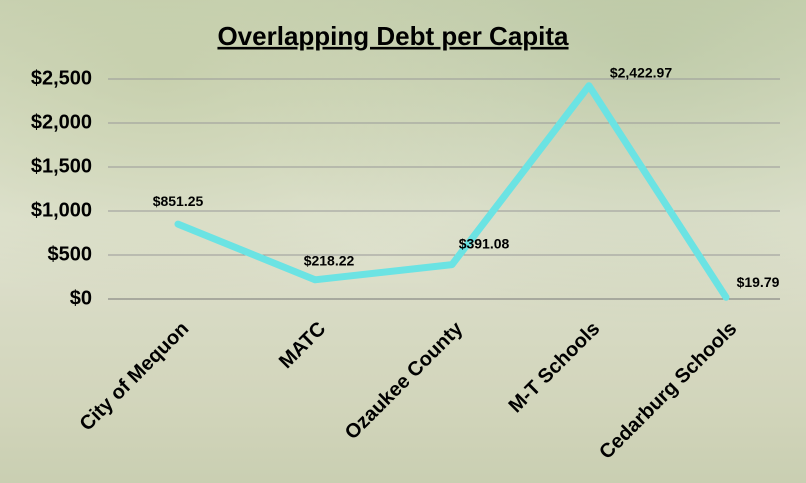 The height and width of the screenshot is (483, 806). Describe the element at coordinates (81, 298) in the screenshot. I see `y-tick-label: $0` at that location.